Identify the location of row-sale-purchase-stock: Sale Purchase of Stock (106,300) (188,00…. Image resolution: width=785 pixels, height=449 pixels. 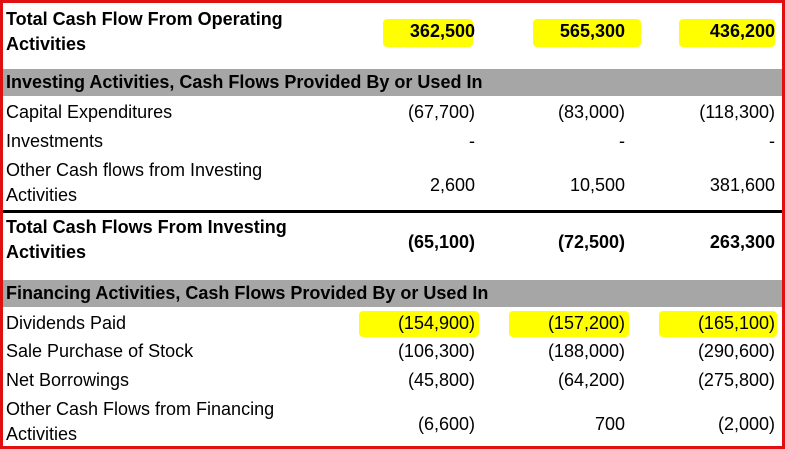
(392, 353).